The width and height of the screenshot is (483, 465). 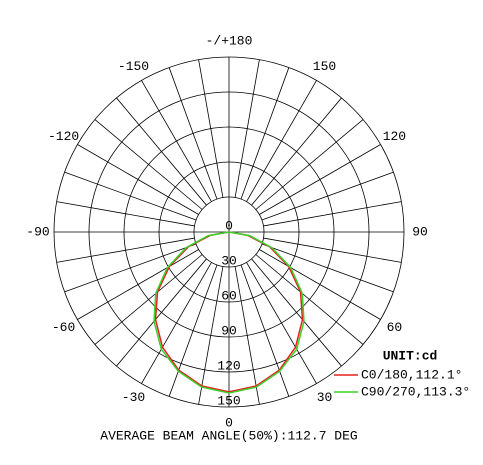 I want to click on angle-label: 150, so click(x=324, y=66).